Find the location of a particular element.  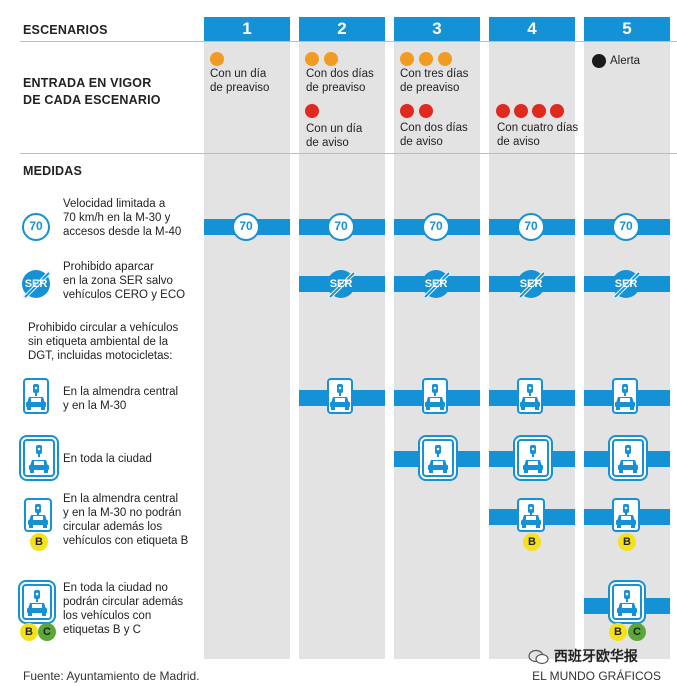

text-line: y en la M-30 no podrán is located at coordinates (122, 513).